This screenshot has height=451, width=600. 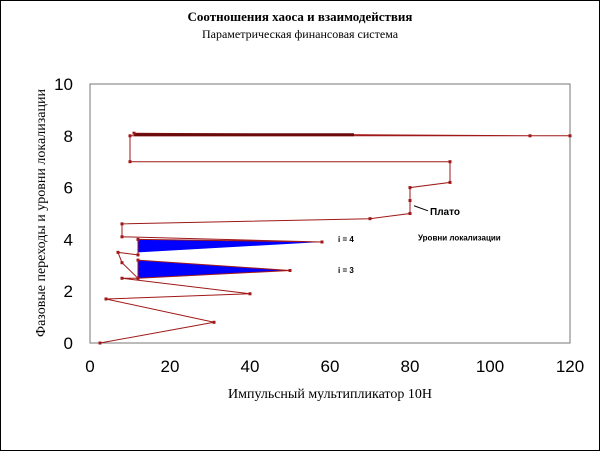 What do you see at coordinates (459, 238) in the screenshot?
I see `annotation-2: Уровни локализации` at bounding box center [459, 238].